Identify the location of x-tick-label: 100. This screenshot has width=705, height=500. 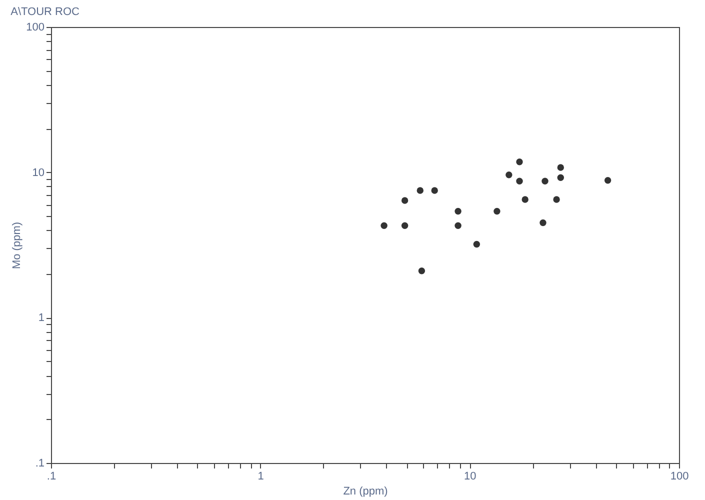
(679, 476).